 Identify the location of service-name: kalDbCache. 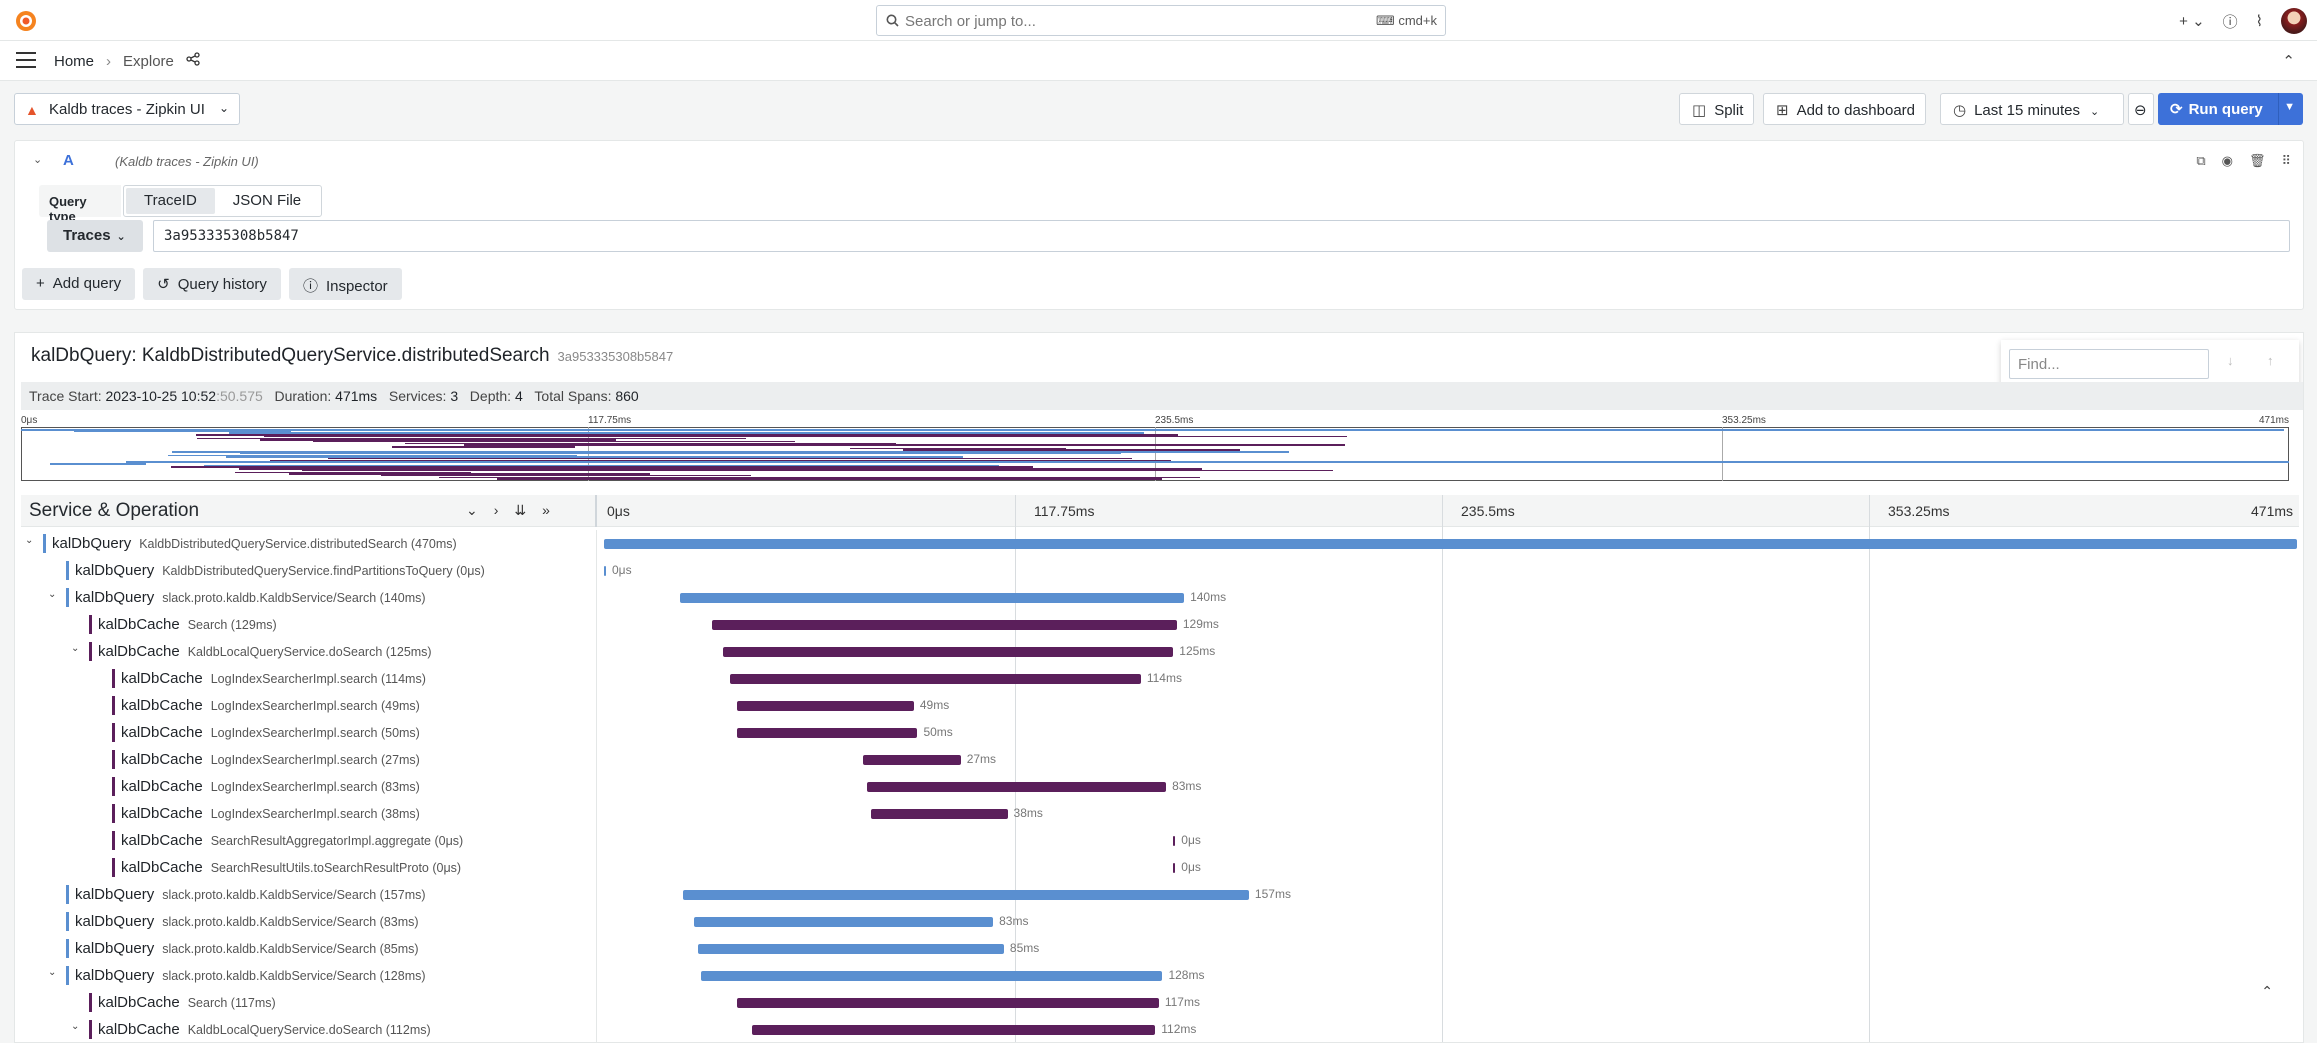
(162, 759).